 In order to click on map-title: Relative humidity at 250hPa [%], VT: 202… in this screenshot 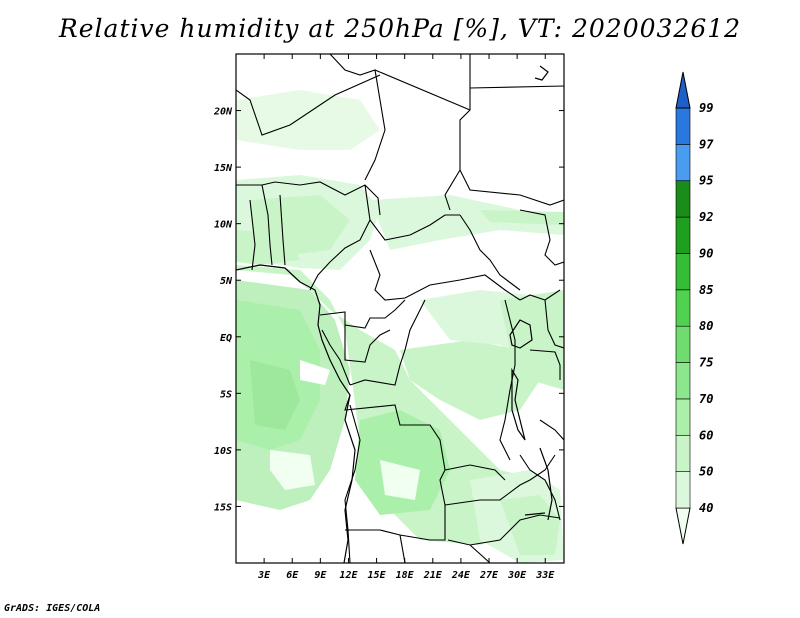, I will do `click(400, 28)`.